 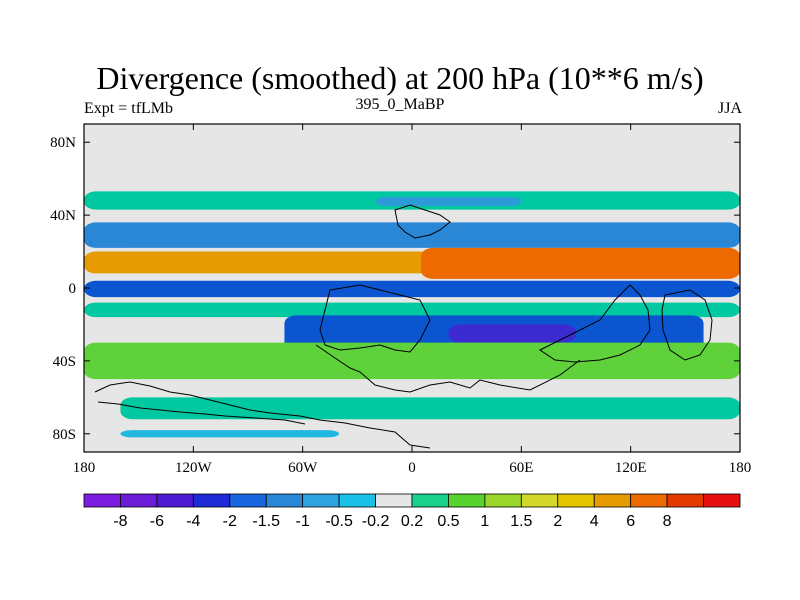 What do you see at coordinates (667, 521) in the screenshot?
I see `colorbar-label: 8` at bounding box center [667, 521].